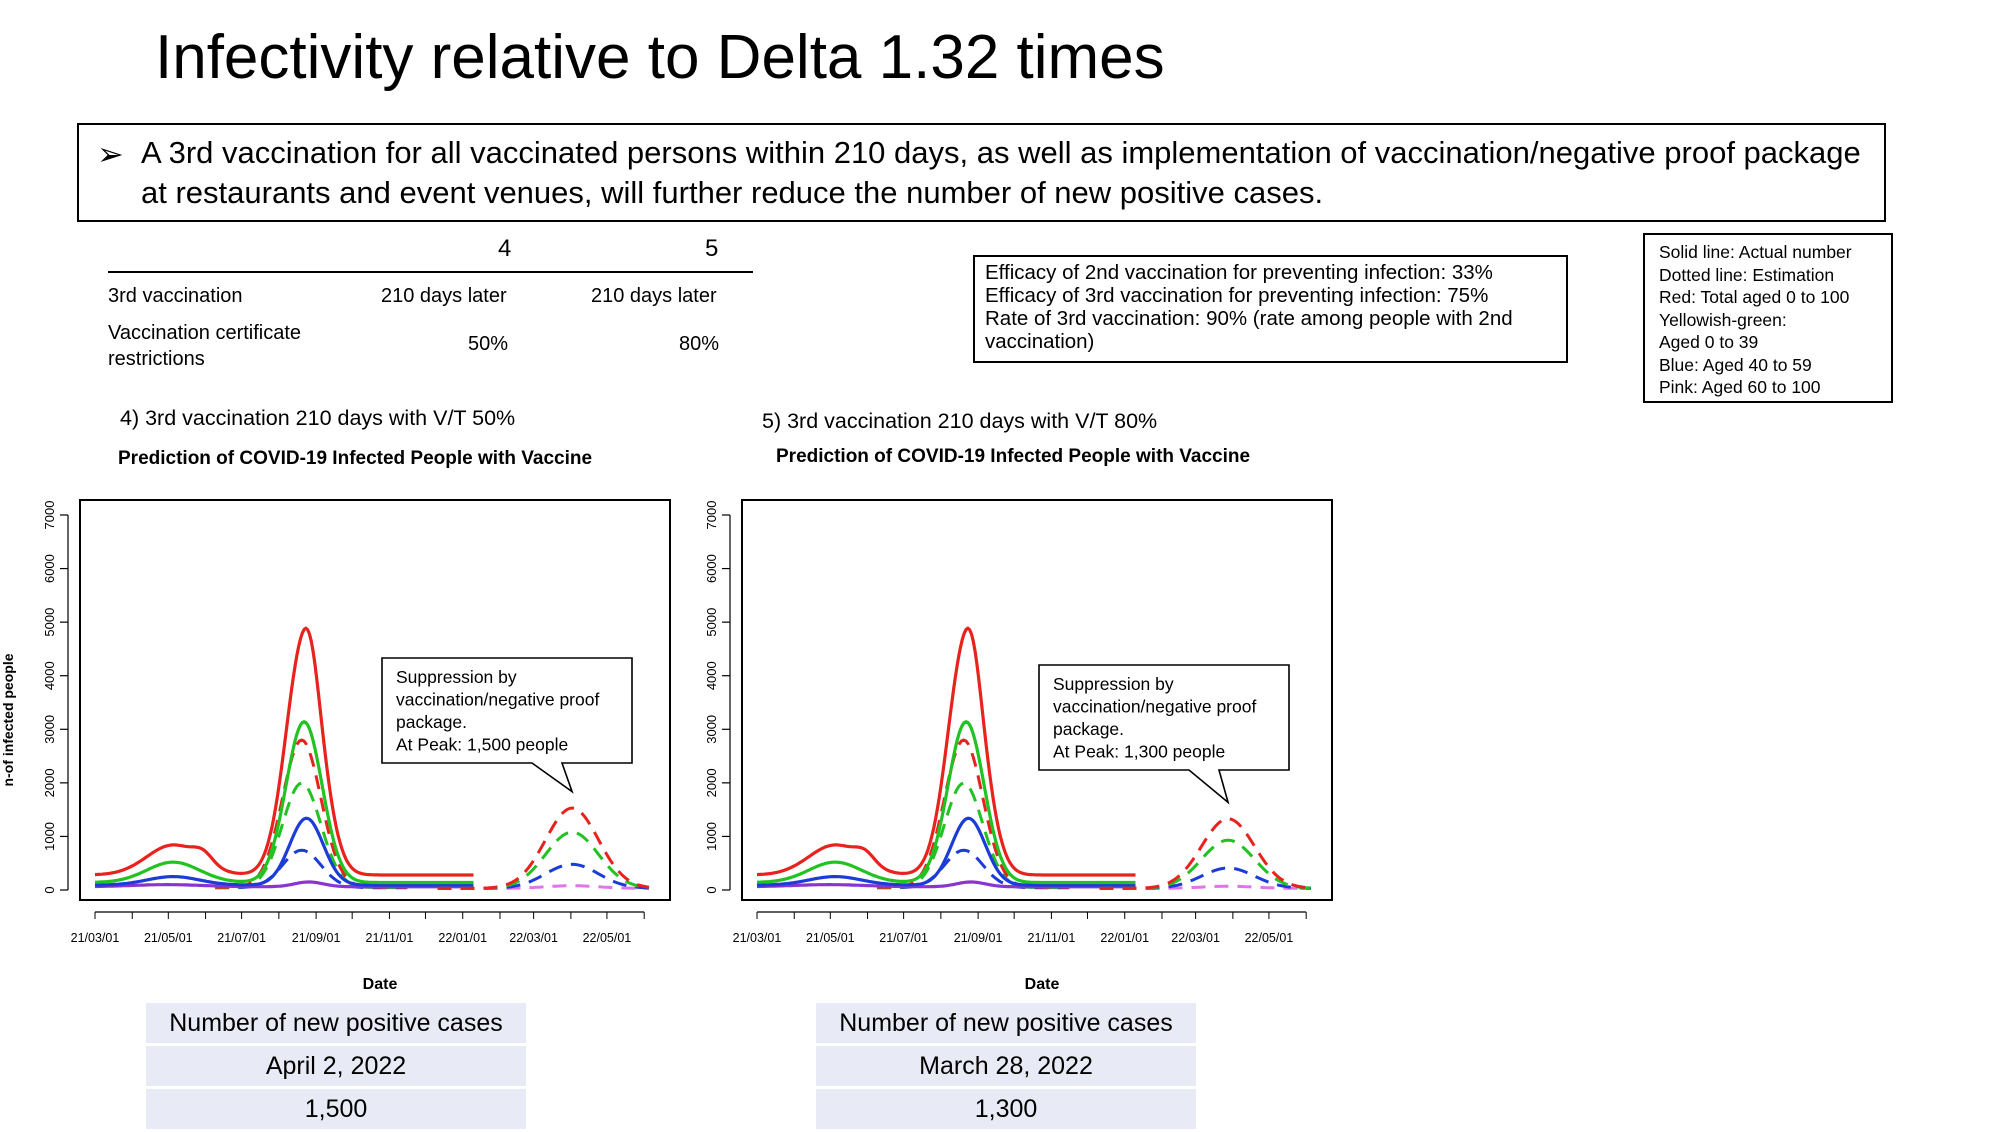  Describe the element at coordinates (205, 346) in the screenshot. I see `settings-row-label: Vaccination certificate restrictions` at that location.